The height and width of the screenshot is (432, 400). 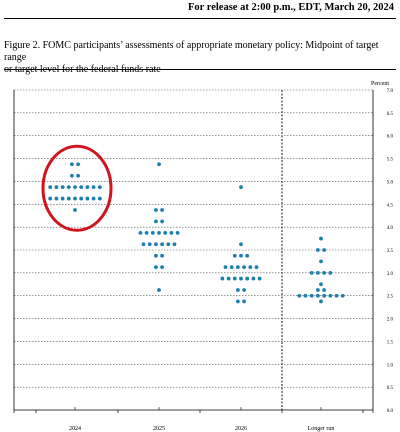 I want to click on y-tick-label: 4.0, so click(x=390, y=228).